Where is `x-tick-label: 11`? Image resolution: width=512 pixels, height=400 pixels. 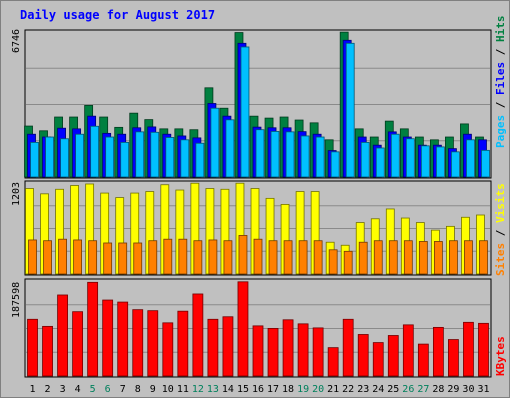
x-tick-label: 11 is located at coordinates (183, 389).